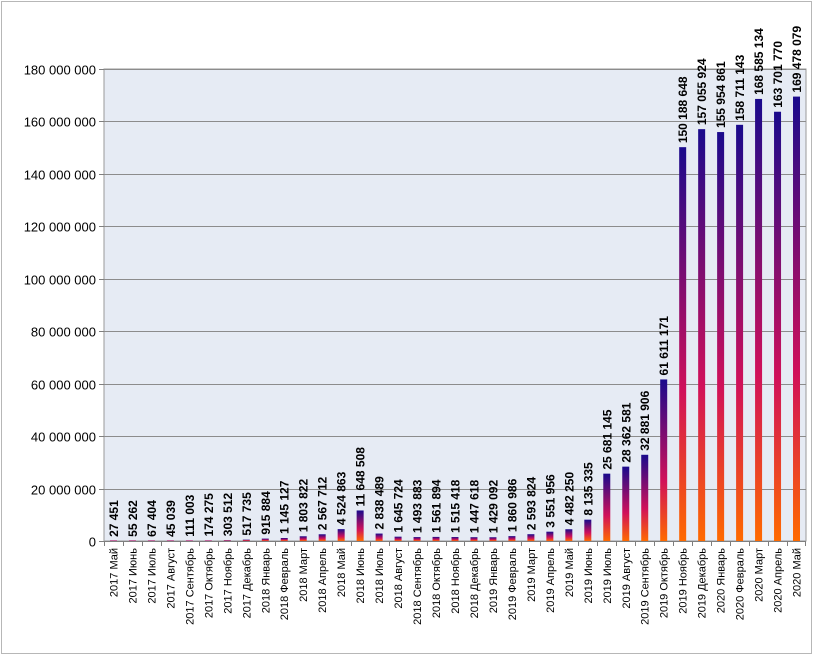 The height and width of the screenshot is (655, 813). I want to click on data-label: 11 648 508, so click(361, 477).